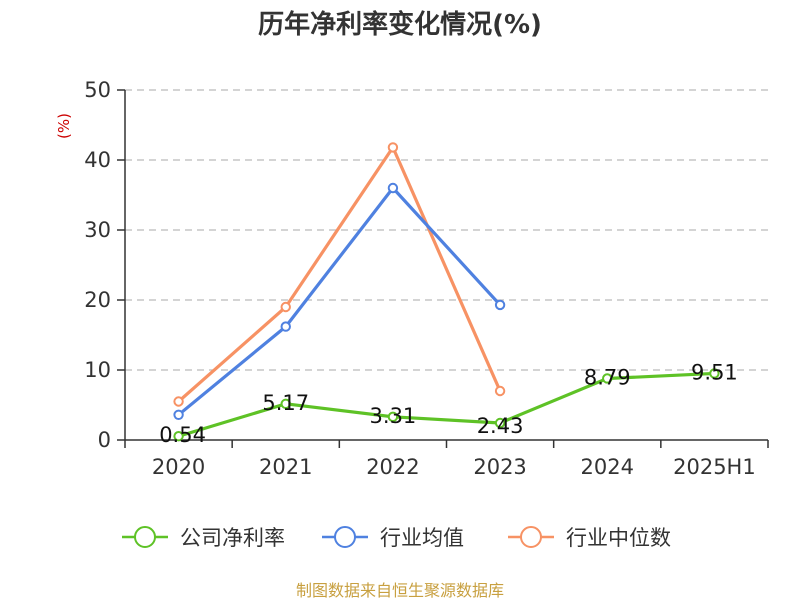 The height and width of the screenshot is (600, 800). I want to click on x-tick-label: 2025H1, so click(714, 467).